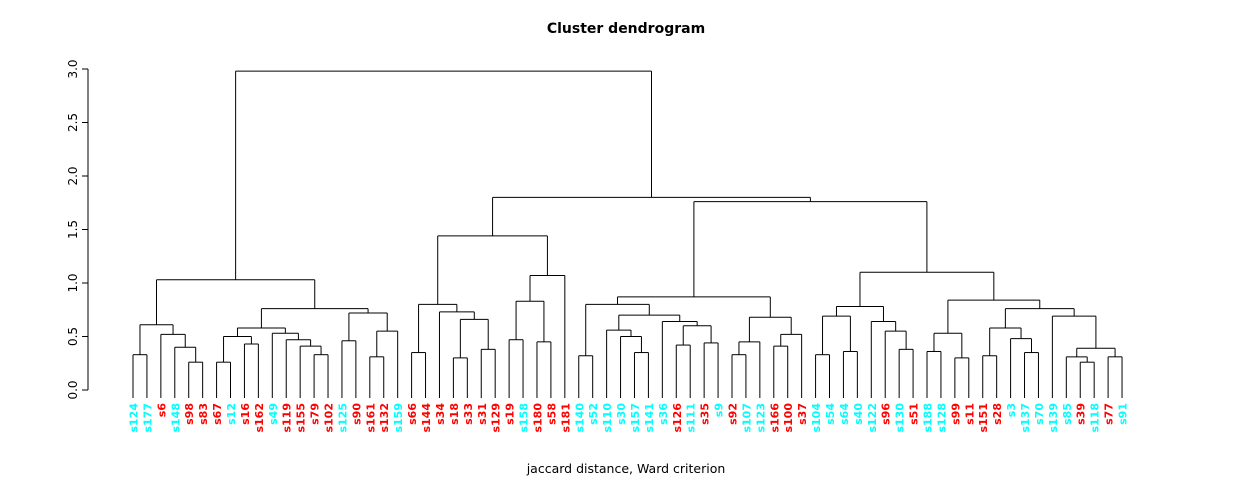 This screenshot has height=500, width=1238. Describe the element at coordinates (732, 414) in the screenshot. I see `leaf-label: s92` at that location.